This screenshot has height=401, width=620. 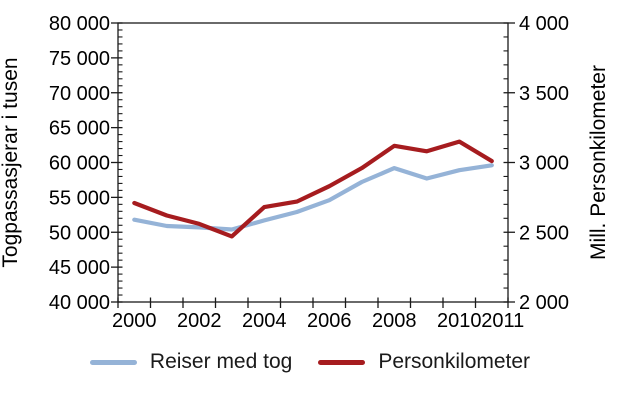 What do you see at coordinates (79, 198) in the screenshot?
I see `left-axis-tick-label: 55 000` at bounding box center [79, 198].